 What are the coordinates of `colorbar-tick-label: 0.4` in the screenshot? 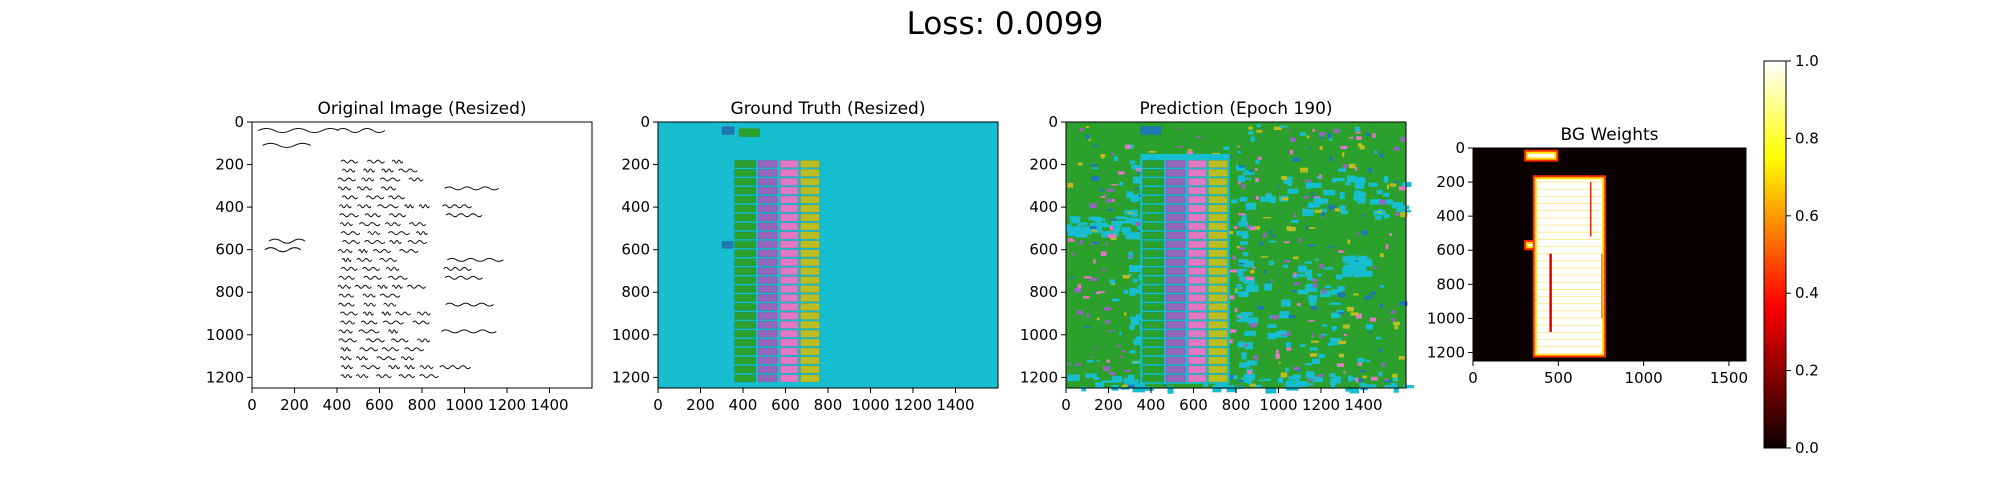 It's located at (1807, 293).